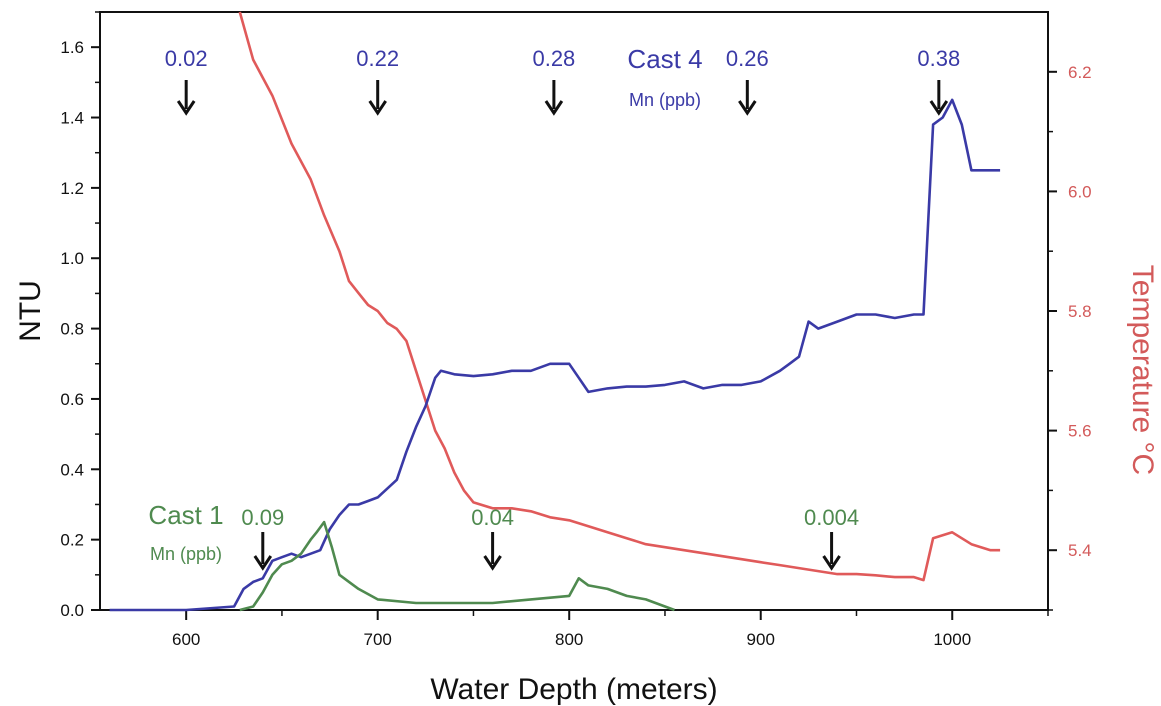 This screenshot has width=1161, height=706. I want to click on cast1-value-label: 0.004, so click(831, 517).